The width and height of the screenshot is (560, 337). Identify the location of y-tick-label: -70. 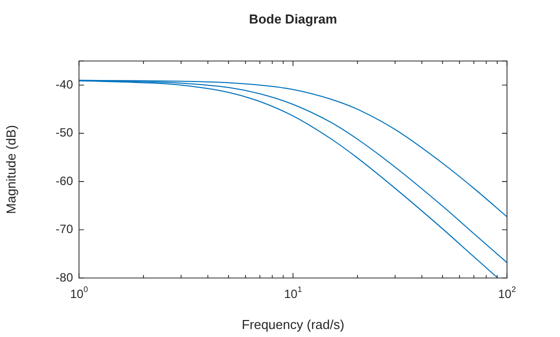
(65, 229).